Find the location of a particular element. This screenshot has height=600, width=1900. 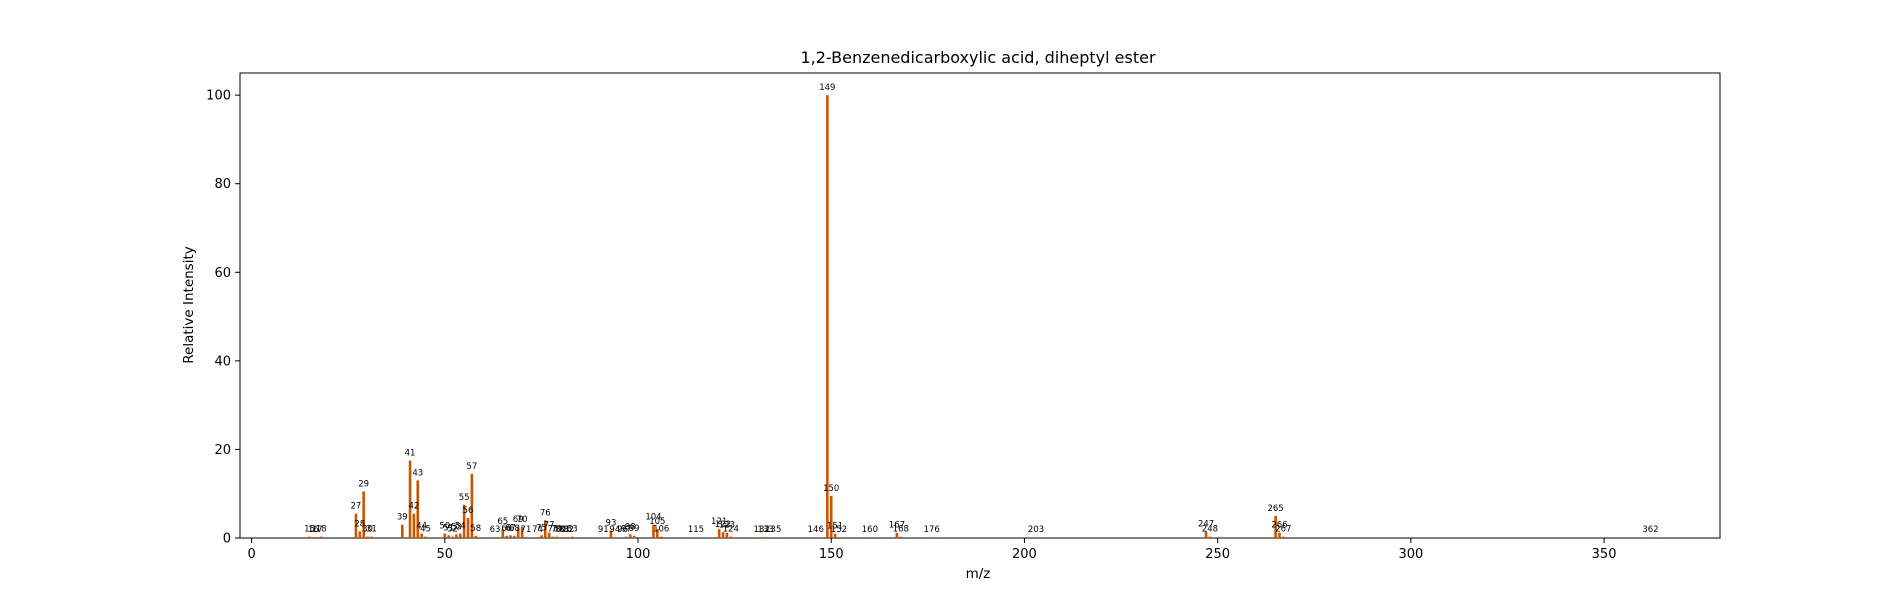

peak-label-41: 41 is located at coordinates (410, 454).